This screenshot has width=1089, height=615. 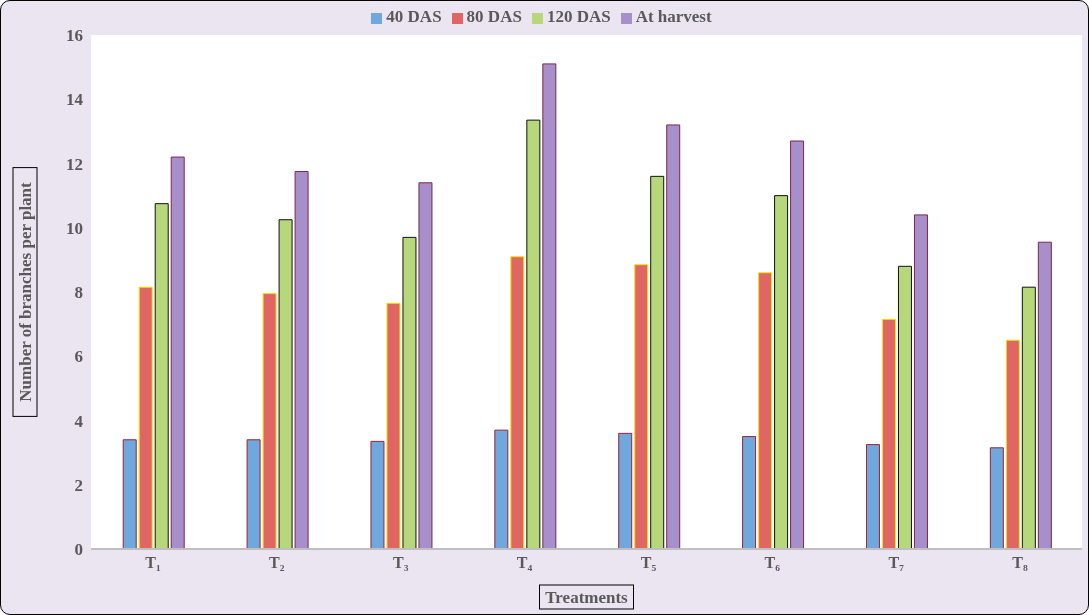 What do you see at coordinates (414, 16) in the screenshot?
I see `legend-label: 40 DAS` at bounding box center [414, 16].